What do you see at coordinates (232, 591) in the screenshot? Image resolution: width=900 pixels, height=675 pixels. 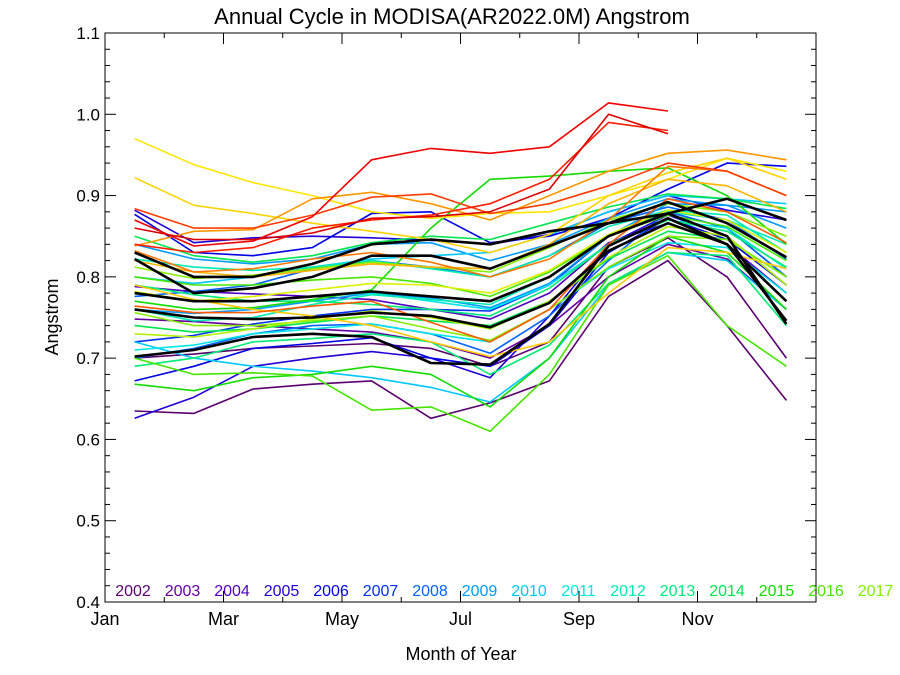 I see `legend-year-2004: 2004` at bounding box center [232, 591].